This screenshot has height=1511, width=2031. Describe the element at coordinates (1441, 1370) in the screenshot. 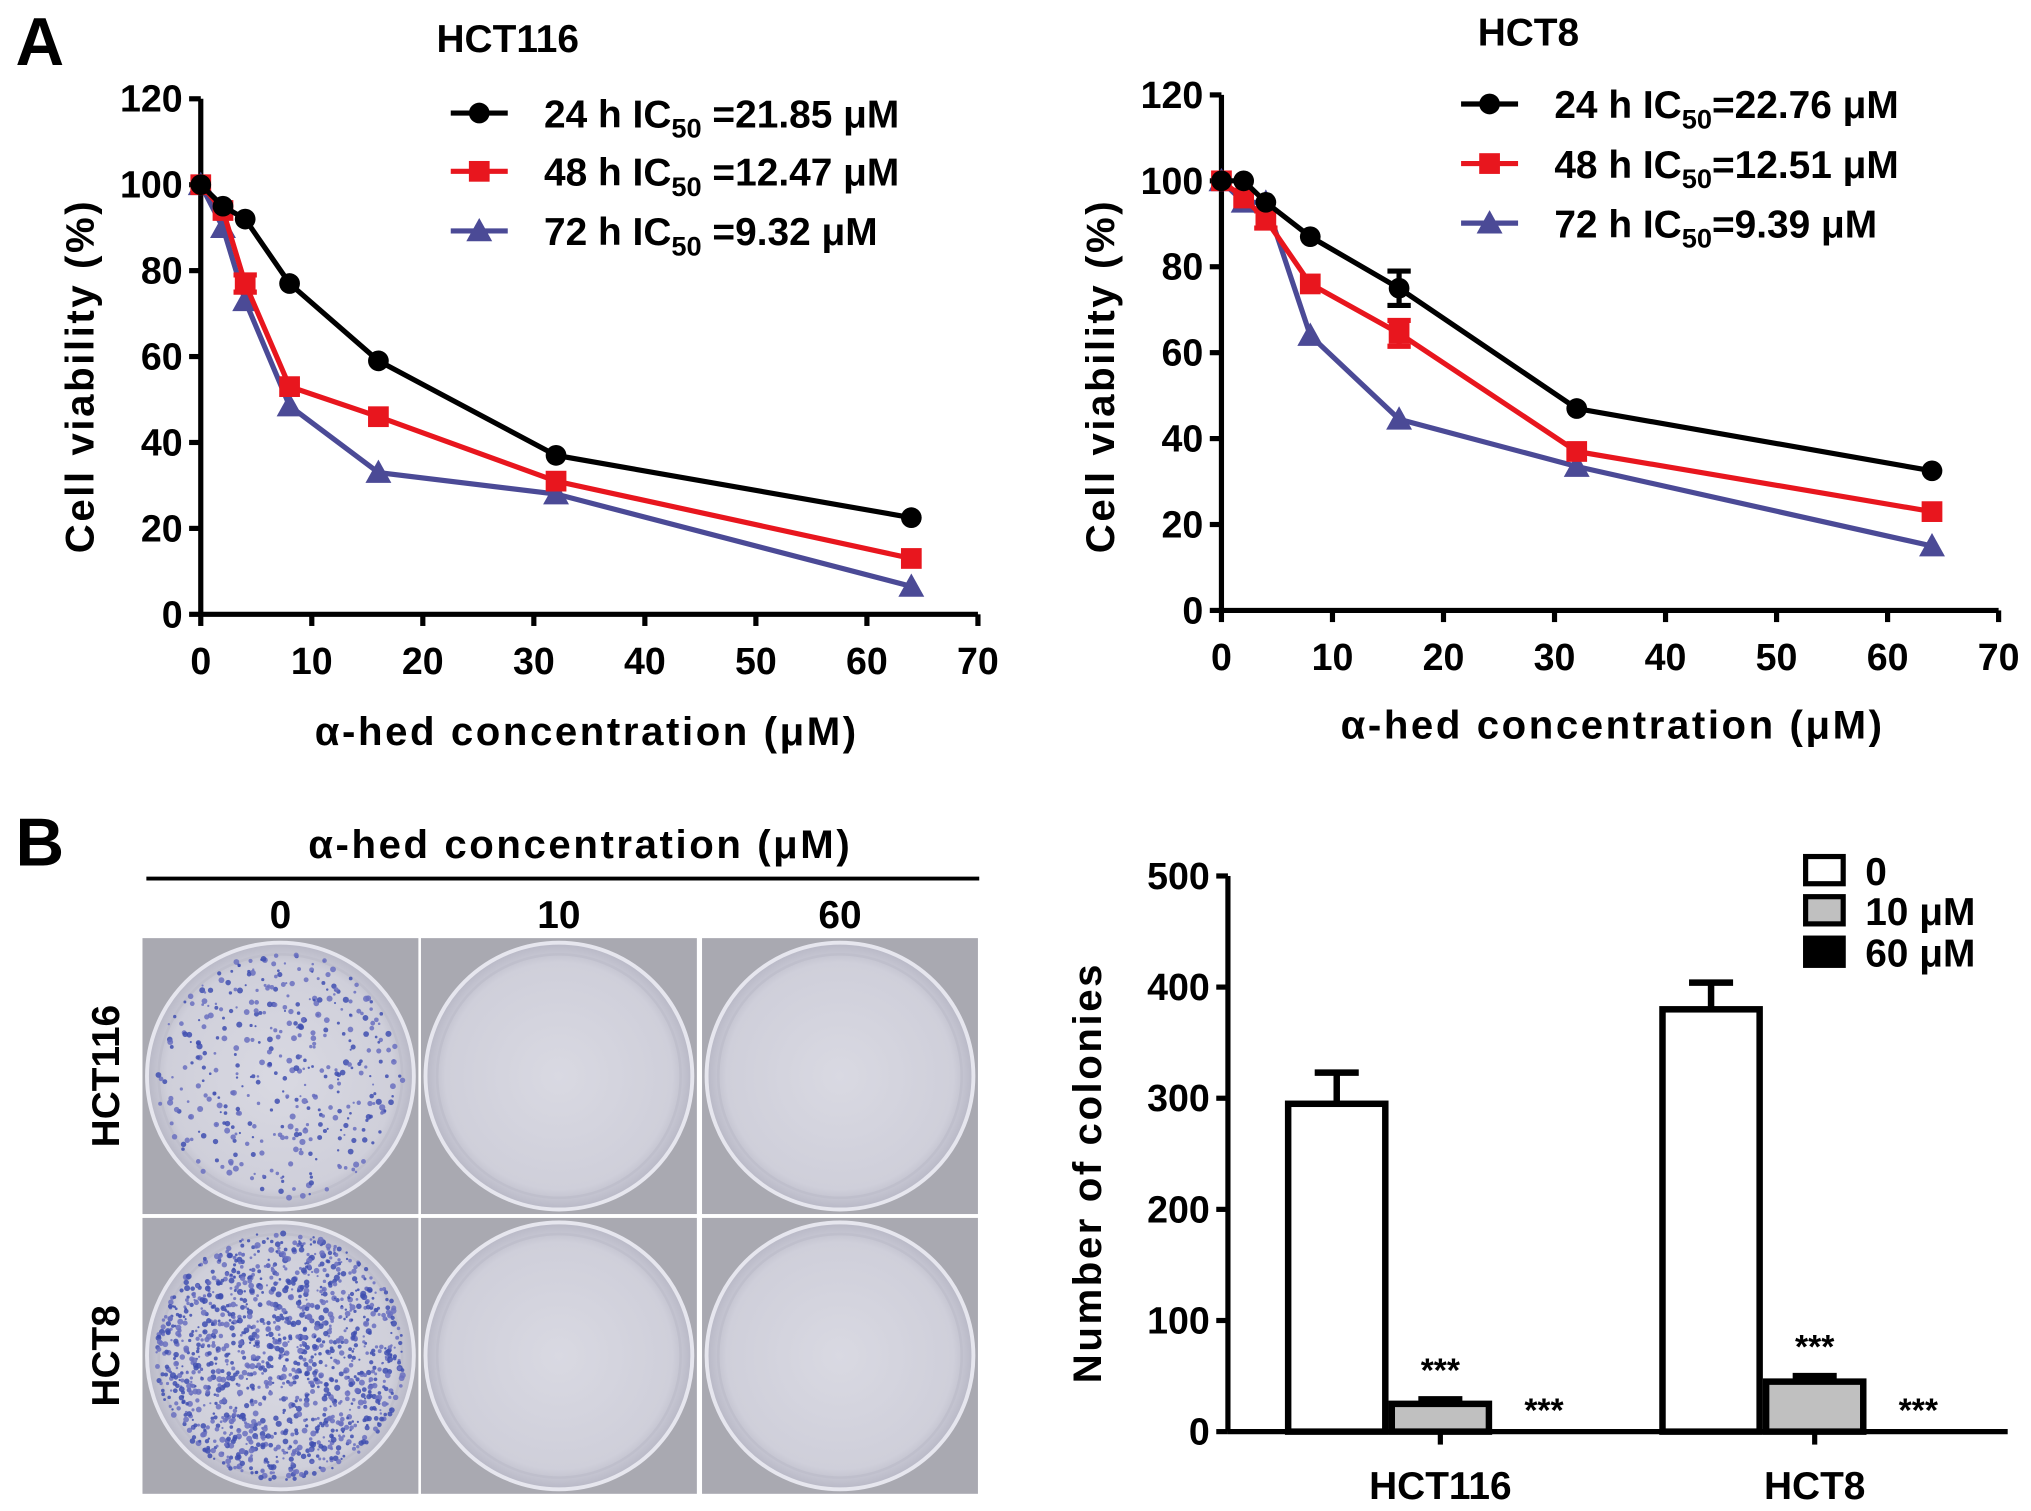

I see `significance-marker: ***` at that location.